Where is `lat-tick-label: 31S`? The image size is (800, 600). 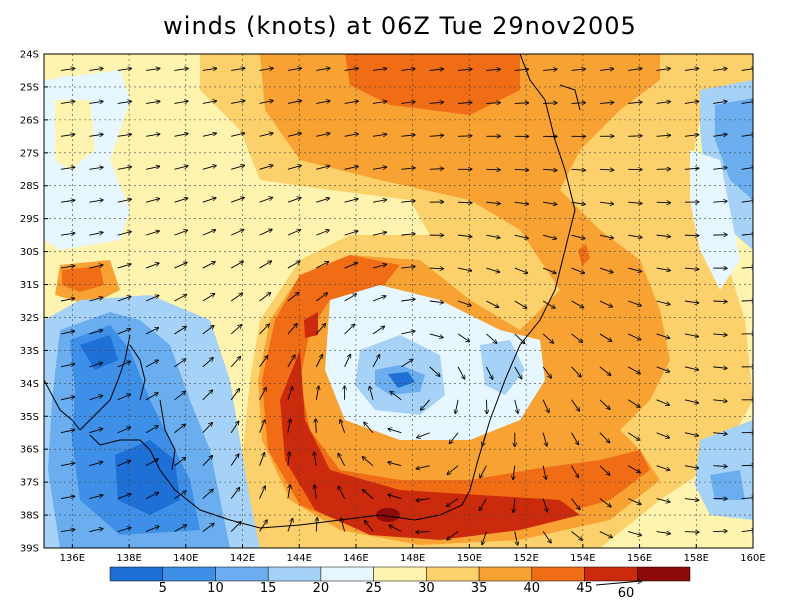
lat-tick-label: 31S is located at coordinates (29, 285).